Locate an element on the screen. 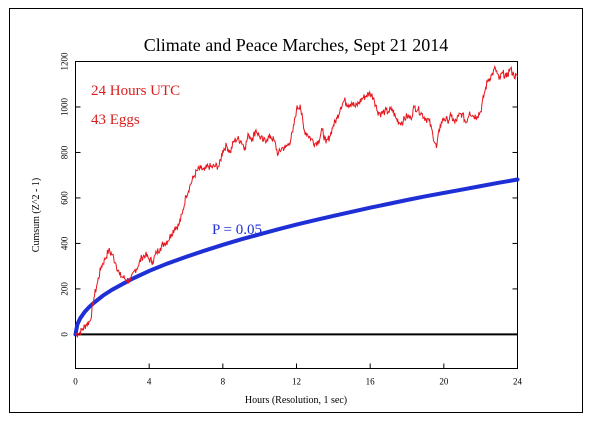 This screenshot has width=596, height=427. annotation-eggs: 43 Eggs is located at coordinates (115, 120).